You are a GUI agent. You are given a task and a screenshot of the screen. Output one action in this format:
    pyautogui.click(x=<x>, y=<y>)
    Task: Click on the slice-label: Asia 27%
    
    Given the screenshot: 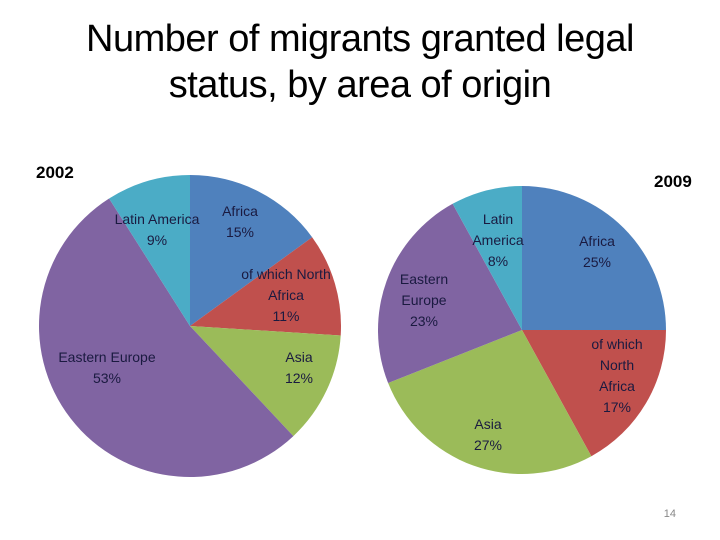 What is the action you would take?
    pyautogui.click(x=488, y=434)
    